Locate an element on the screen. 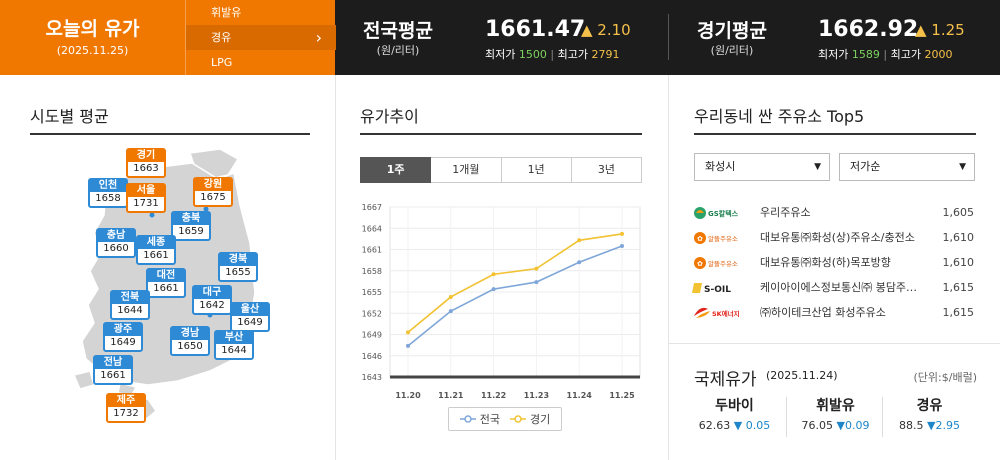  region-daejeon: 대전 1661 is located at coordinates (166, 283).